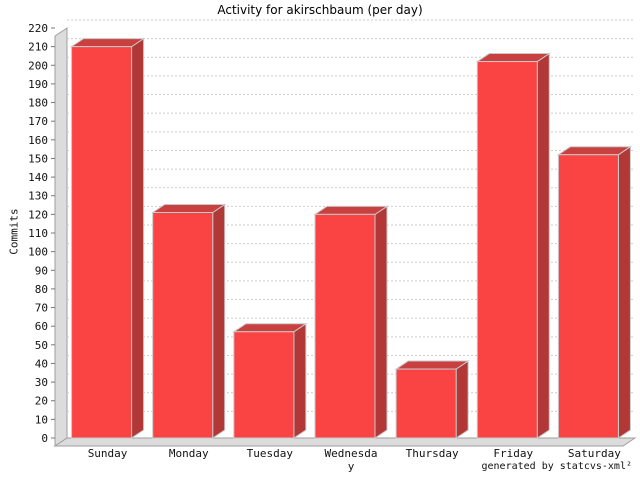 The image size is (640, 480). What do you see at coordinates (351, 210) in the screenshot?
I see `bar-top-wednesday` at bounding box center [351, 210].